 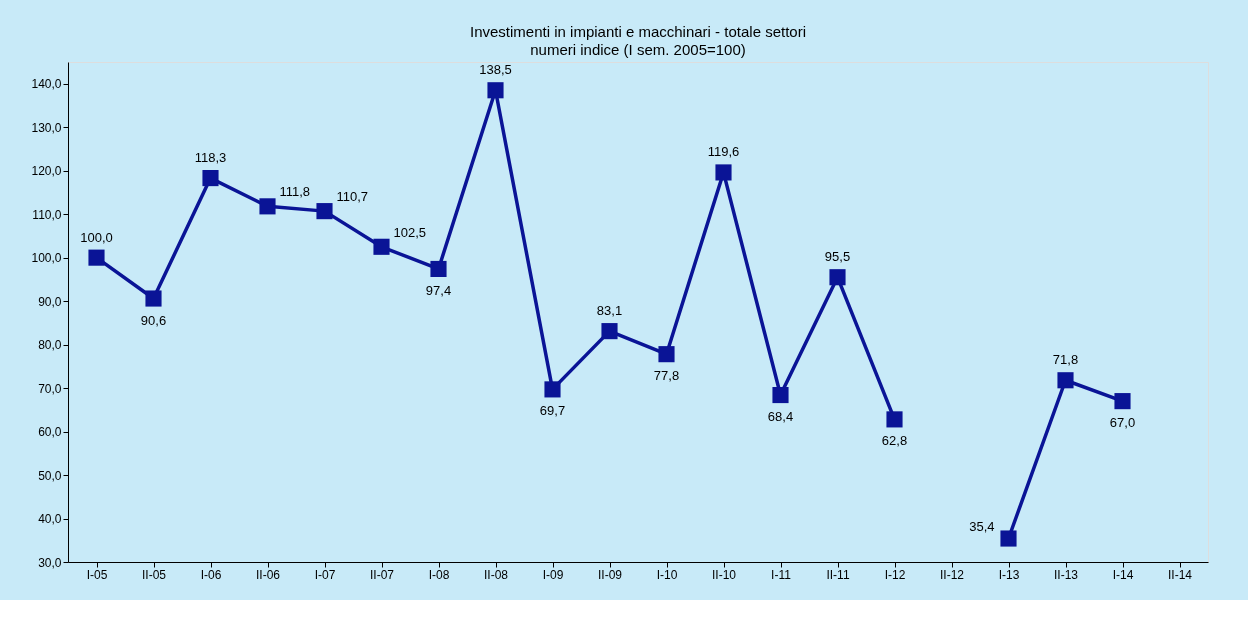 What do you see at coordinates (638, 31) in the screenshot?
I see `chart-title: Investimenti in impianti e macchinari - totale settori` at bounding box center [638, 31].